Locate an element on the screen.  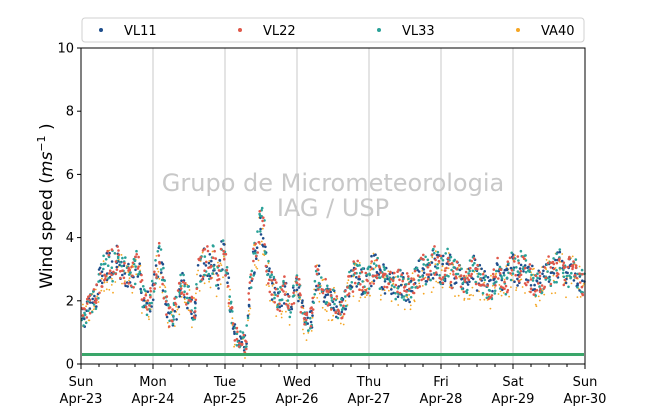
y-axis-label-unit: ms is located at coordinates (47, 165).